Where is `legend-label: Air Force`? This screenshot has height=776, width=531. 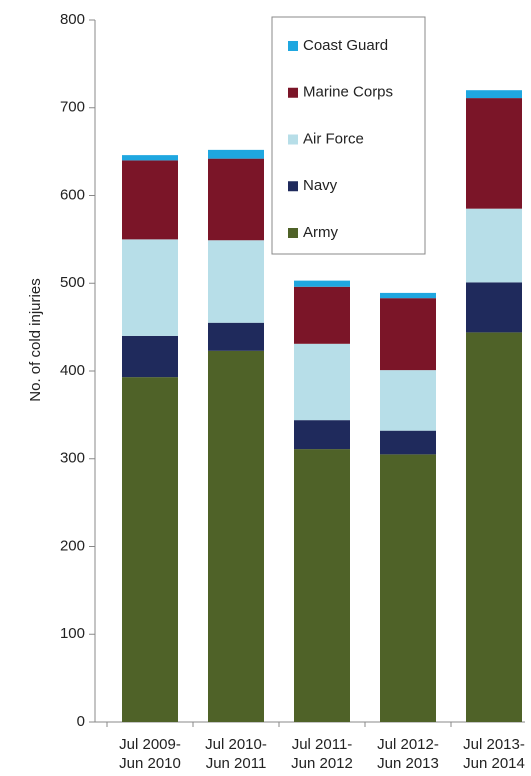
legend-label: Air Force is located at coordinates (333, 138).